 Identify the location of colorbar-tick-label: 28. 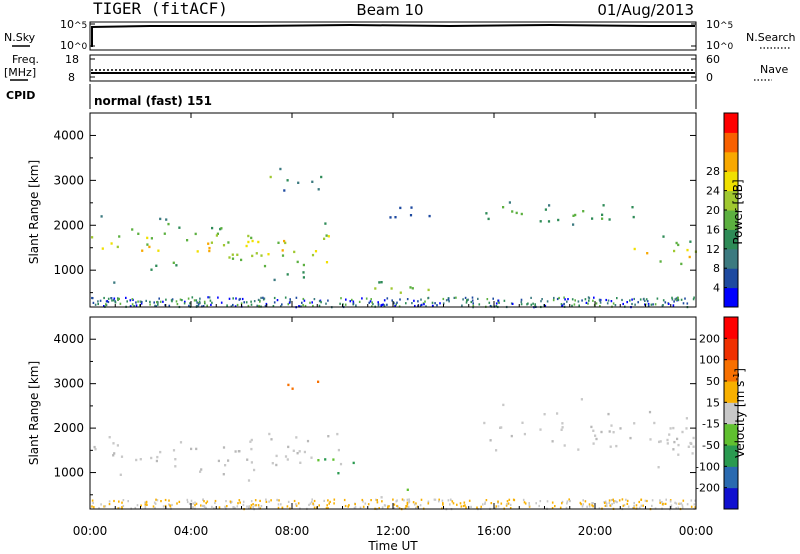
(713, 171).